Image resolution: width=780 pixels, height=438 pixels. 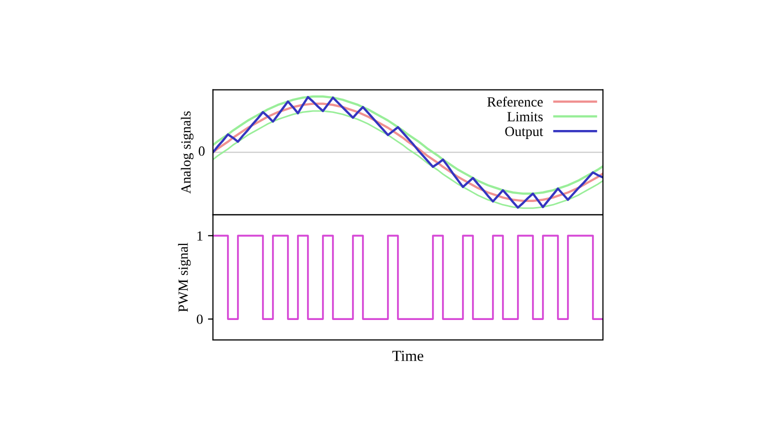 What do you see at coordinates (515, 101) in the screenshot?
I see `legend-label: Reference` at bounding box center [515, 101].